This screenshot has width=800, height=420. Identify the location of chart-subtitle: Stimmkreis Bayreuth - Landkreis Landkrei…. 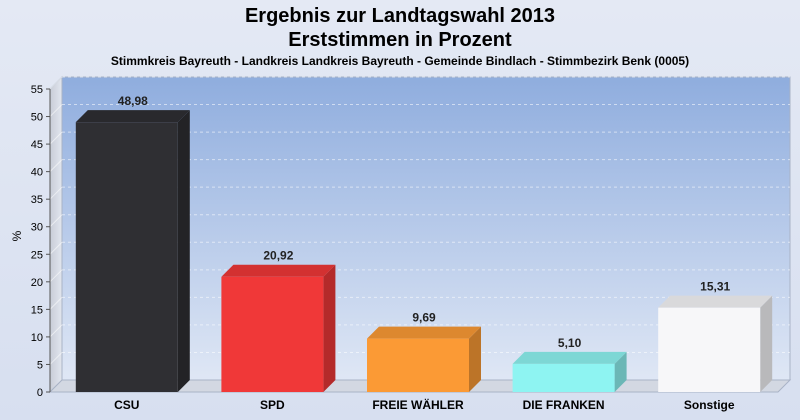
(400, 61).